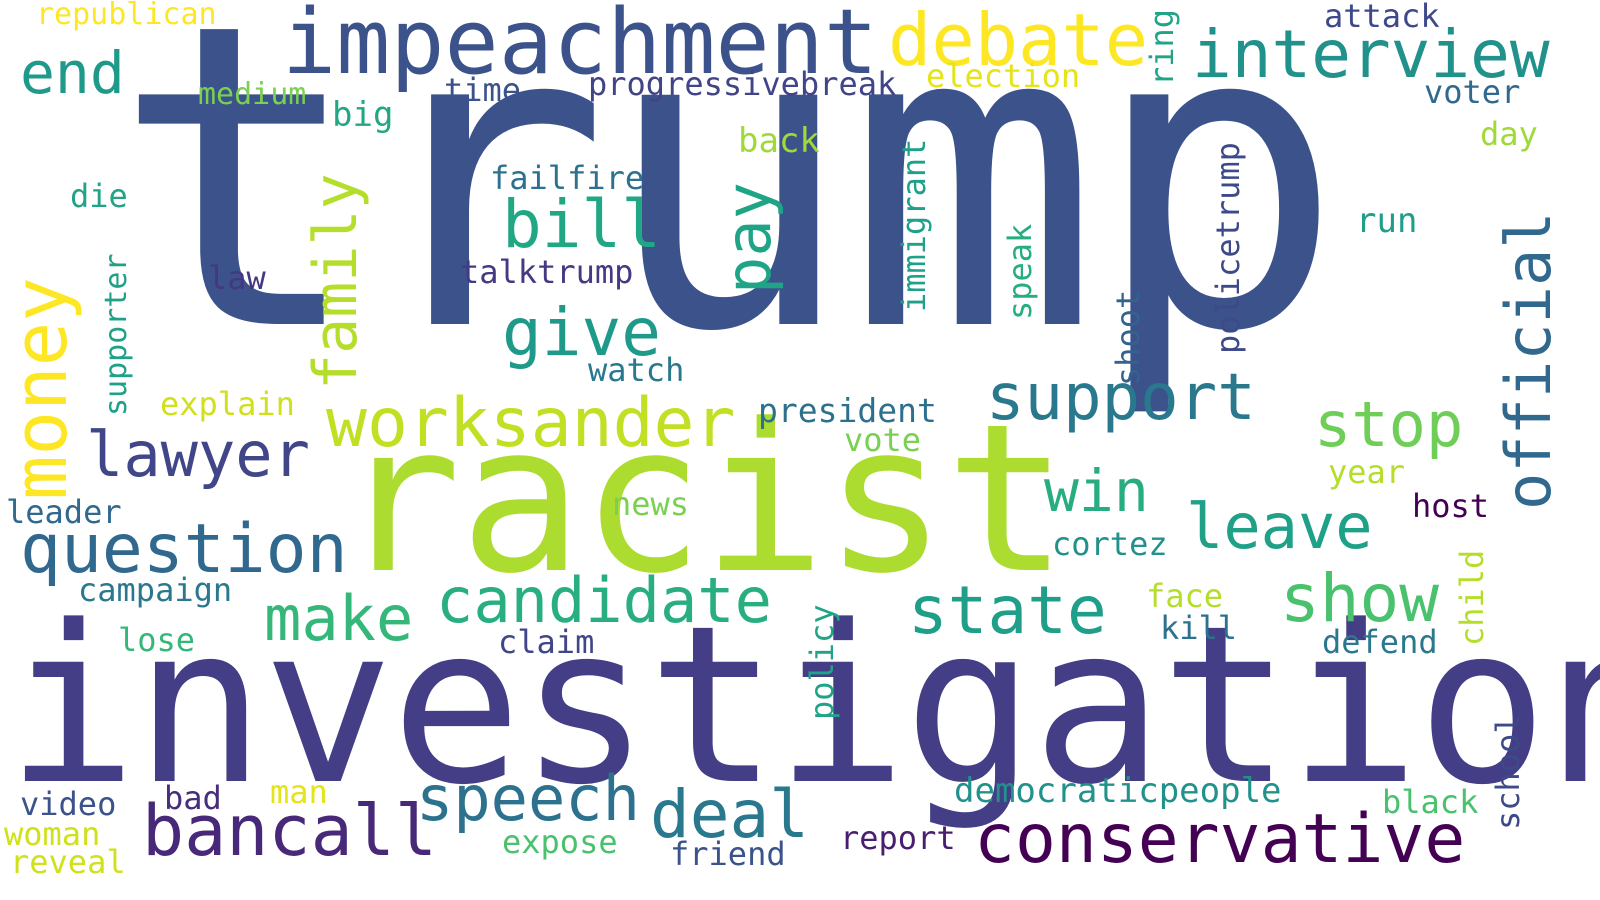  I want to click on word-show: show, so click(1359, 598).